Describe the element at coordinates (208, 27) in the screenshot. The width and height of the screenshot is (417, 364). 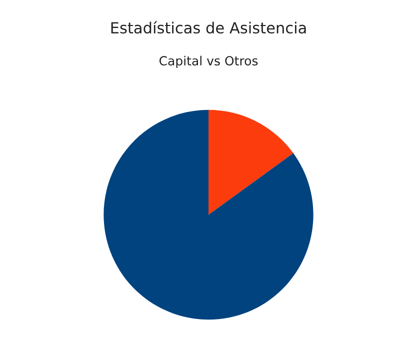
I see `chart-title: Estadísticas de Asistencia` at that location.